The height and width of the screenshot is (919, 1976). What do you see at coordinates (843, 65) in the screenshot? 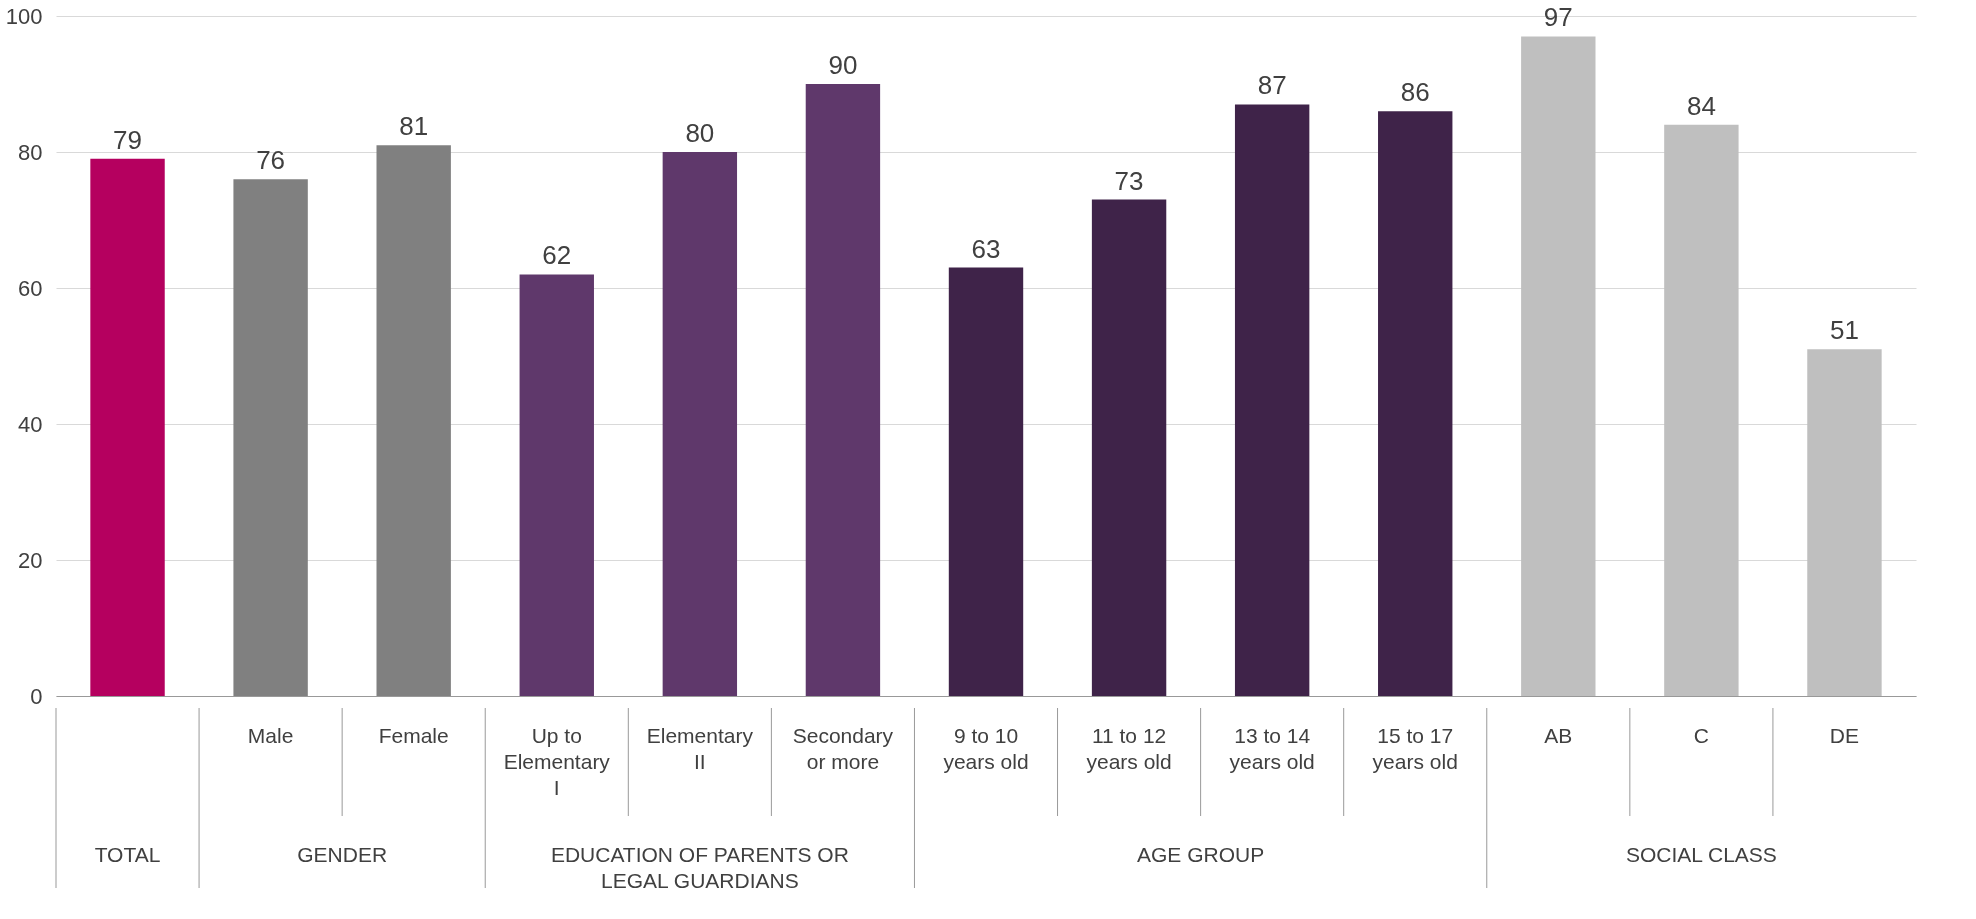
I see `data-label: 90` at bounding box center [843, 65].